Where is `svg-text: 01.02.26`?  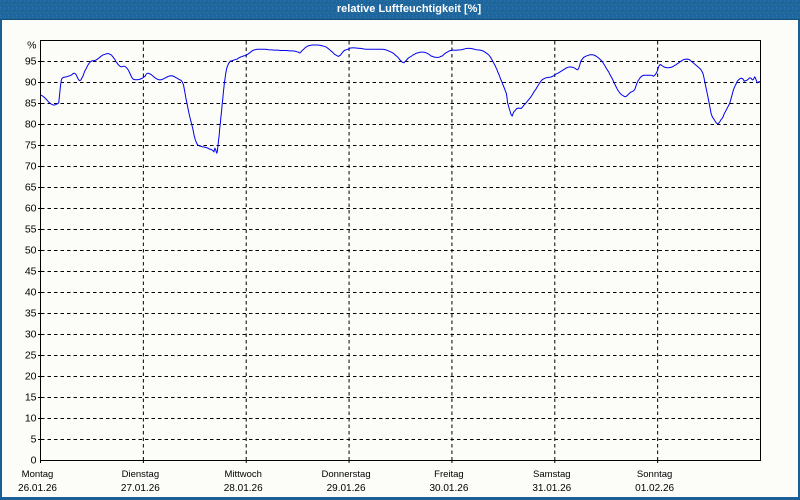
svg-text: 01.02.26 is located at coordinates (654, 488).